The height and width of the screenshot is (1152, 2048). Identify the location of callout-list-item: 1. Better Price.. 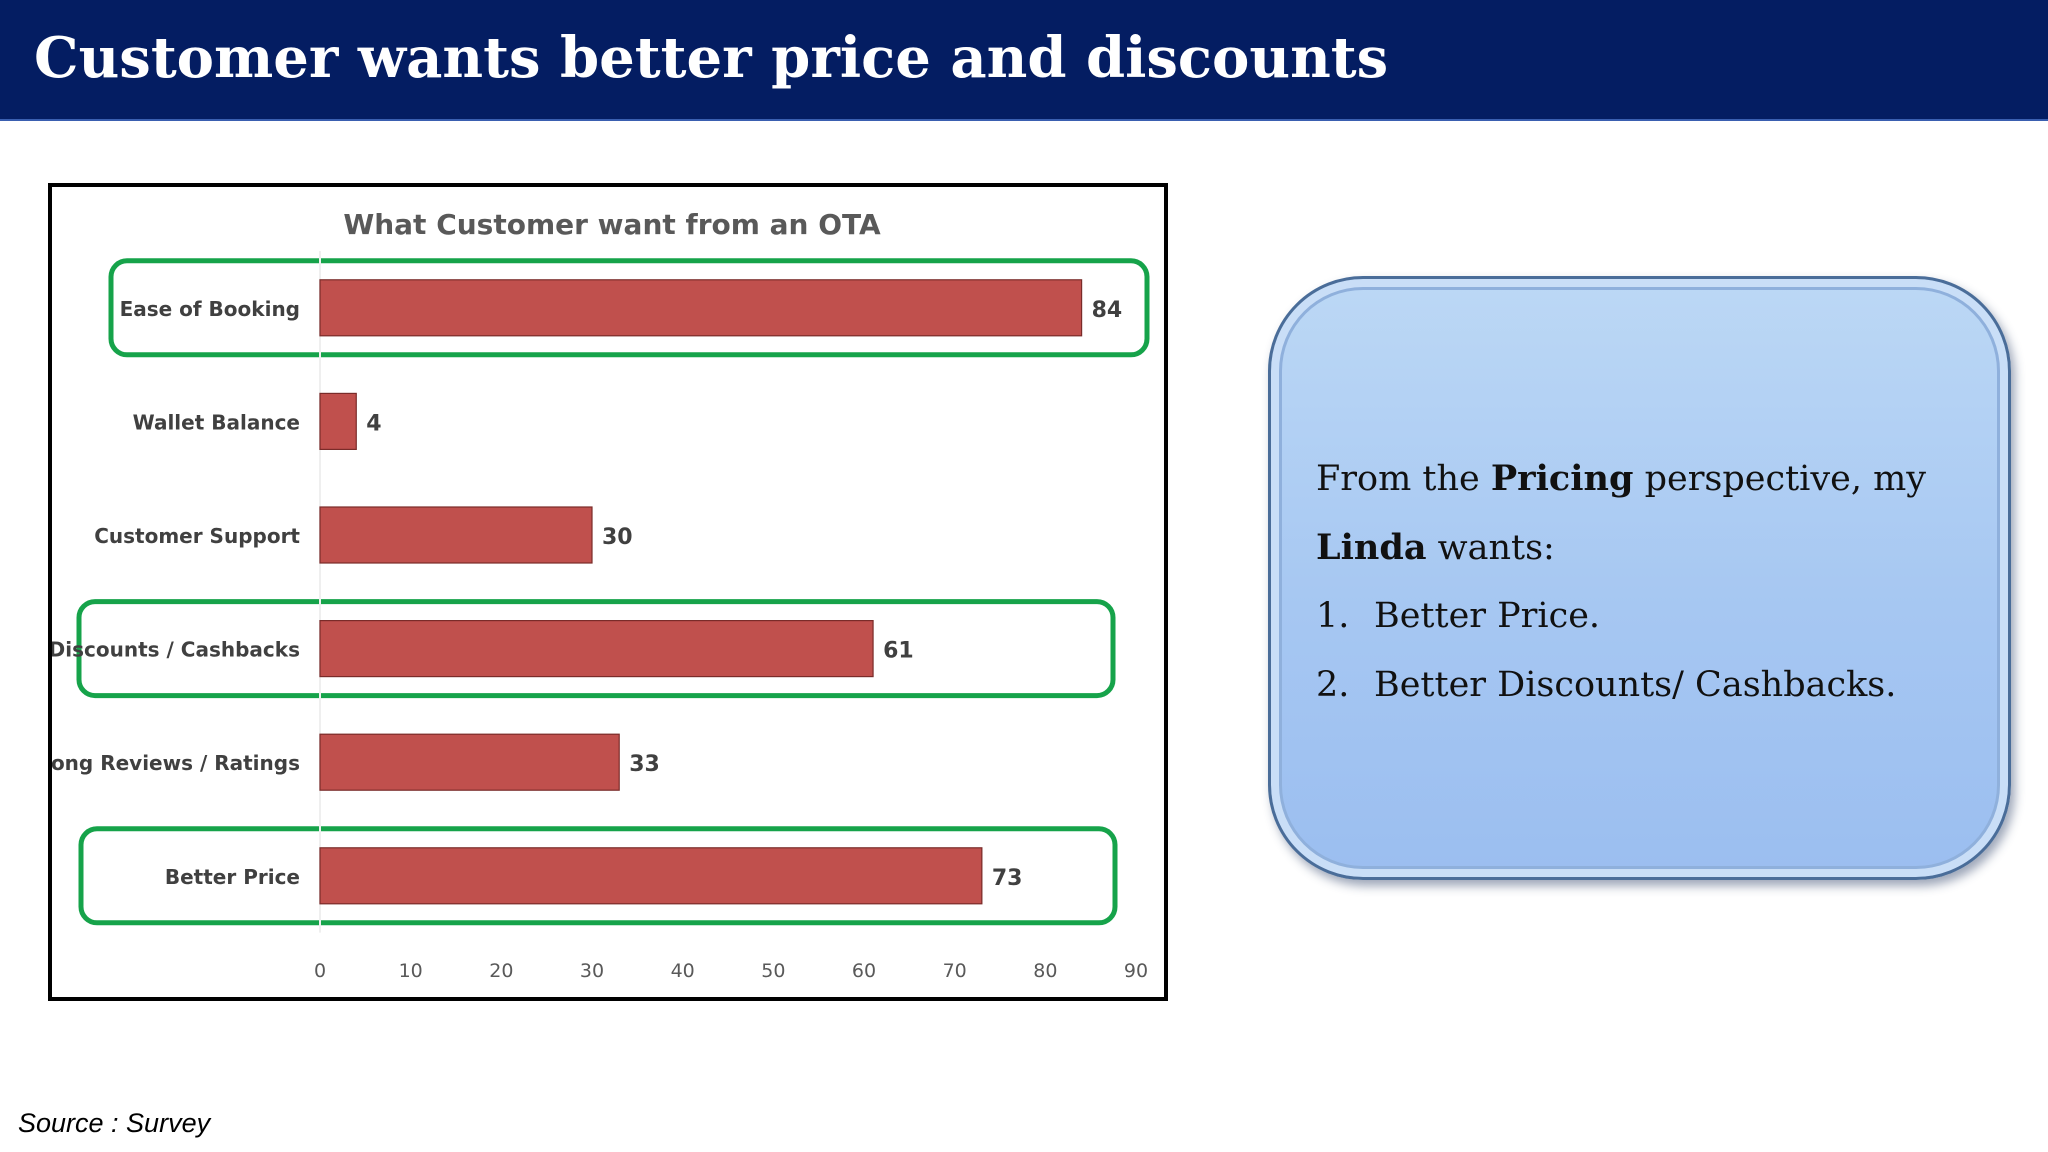
(1646, 616).